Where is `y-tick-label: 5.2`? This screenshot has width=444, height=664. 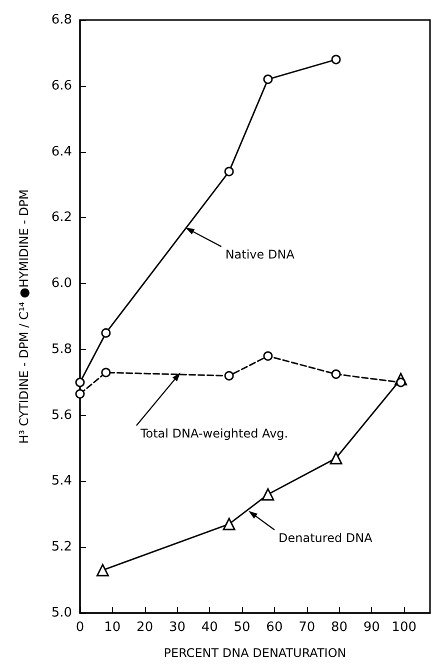
y-tick-label: 5.2 is located at coordinates (61, 547).